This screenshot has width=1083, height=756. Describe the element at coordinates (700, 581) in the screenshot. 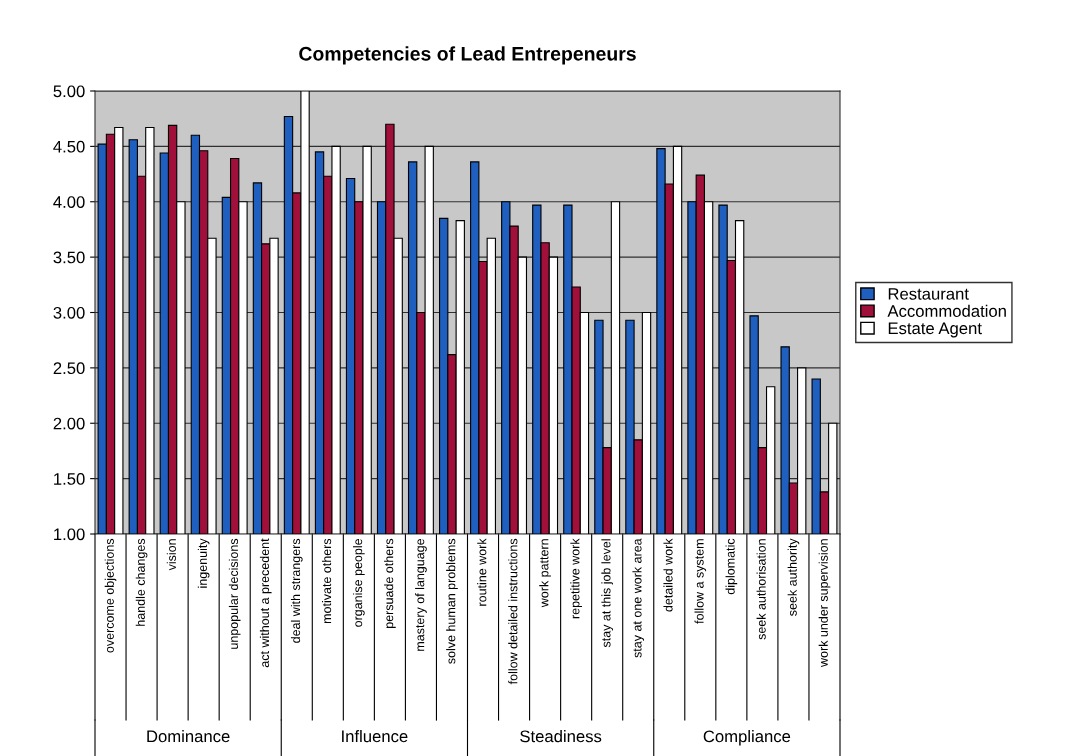

I see `x-tick-label: follow a system` at that location.